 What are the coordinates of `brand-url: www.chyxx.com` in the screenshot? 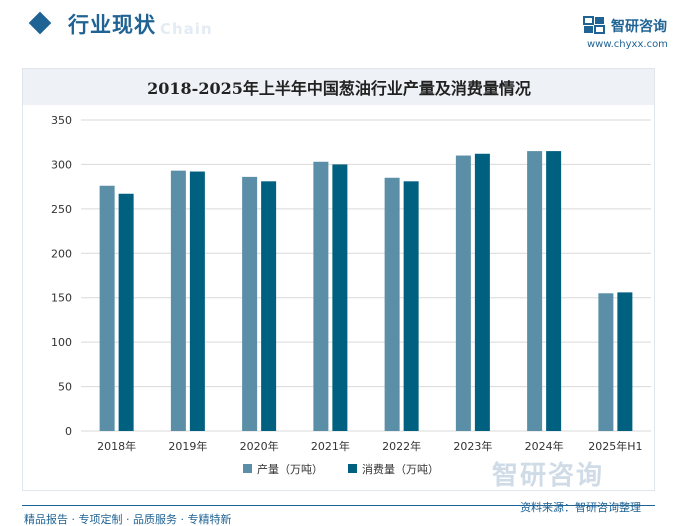 It's located at (627, 44).